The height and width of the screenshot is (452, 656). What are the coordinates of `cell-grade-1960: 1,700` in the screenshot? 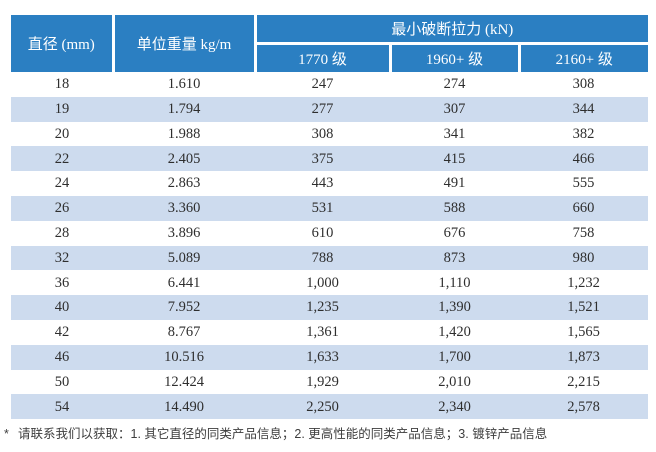 It's located at (454, 356).